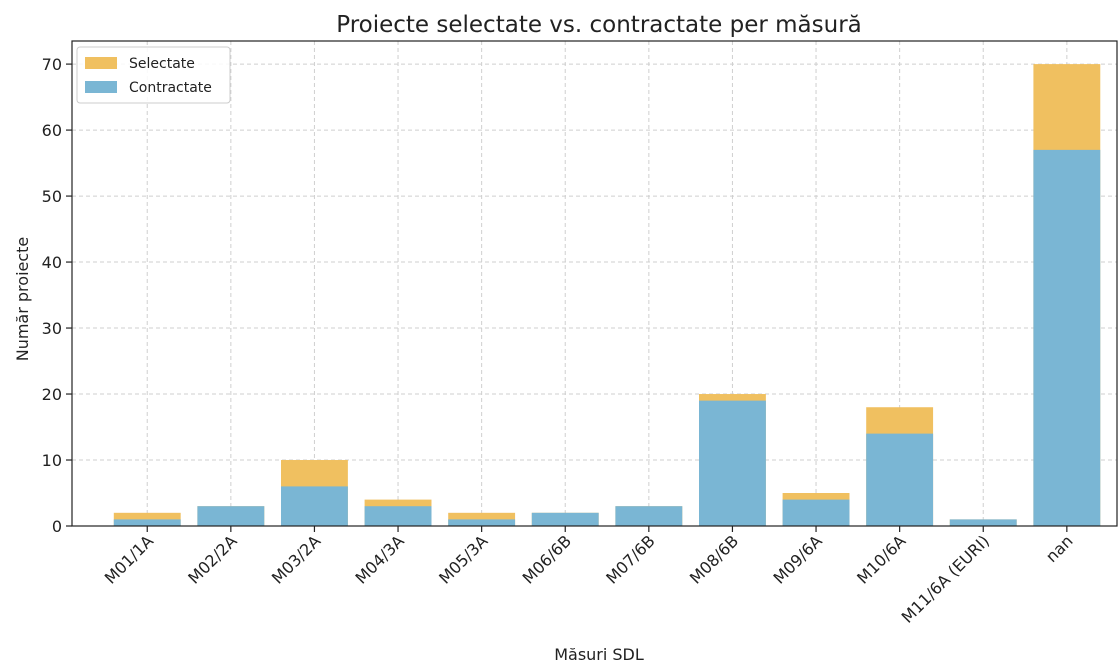 This screenshot has width=1119, height=666. I want to click on y-tick-label: 50, so click(52, 196).